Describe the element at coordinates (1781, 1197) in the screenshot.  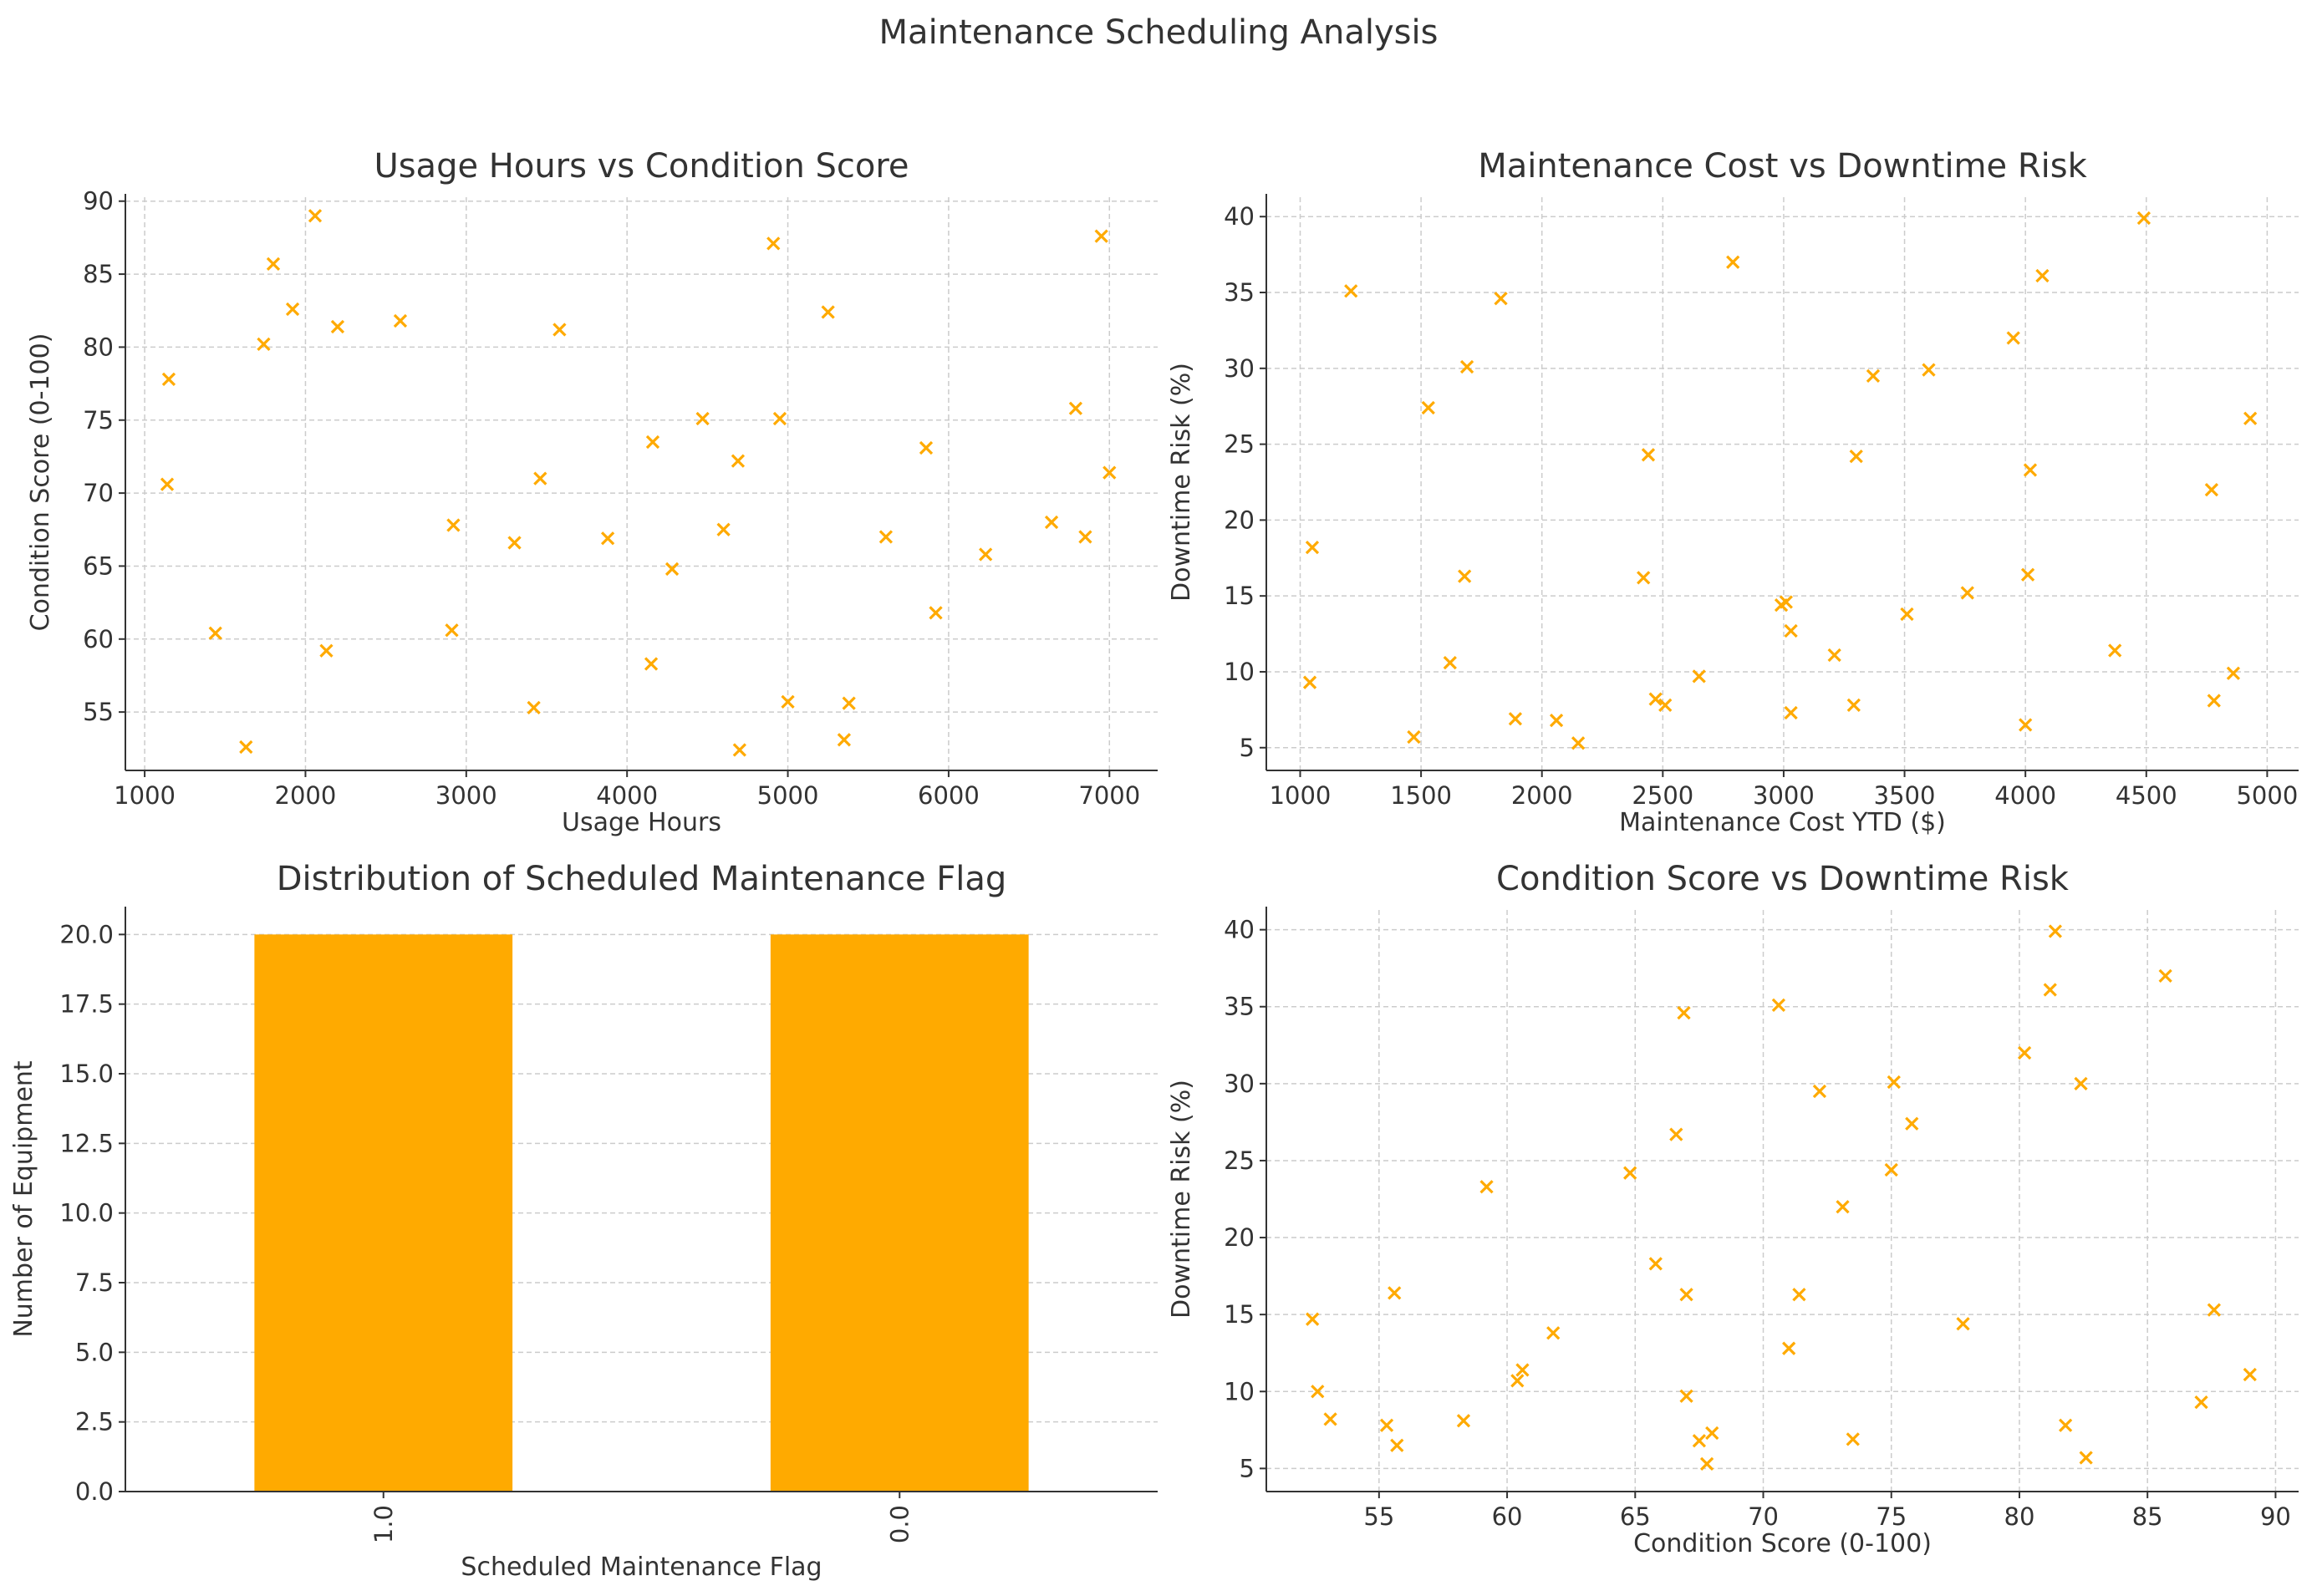
I see `scatter-points` at that location.